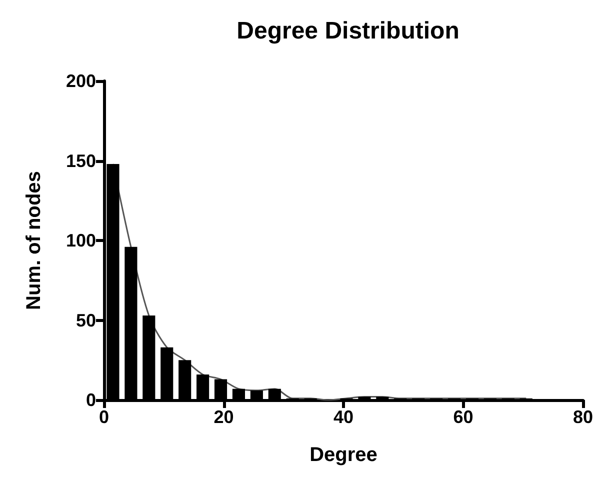 The image size is (600, 490). What do you see at coordinates (34, 240) in the screenshot?
I see `y-axis-title: Num. of nodes` at bounding box center [34, 240].